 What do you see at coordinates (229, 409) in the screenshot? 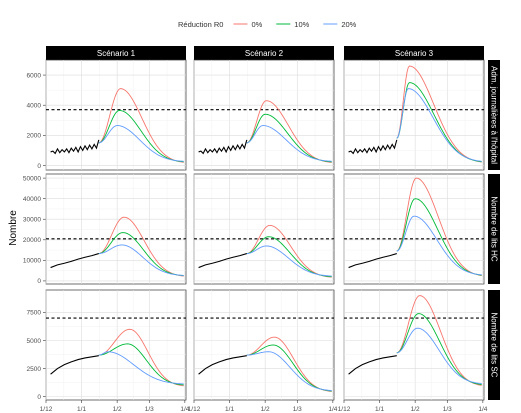
I see `x-tick-label-c2-2: 1/1` at bounding box center [229, 409].